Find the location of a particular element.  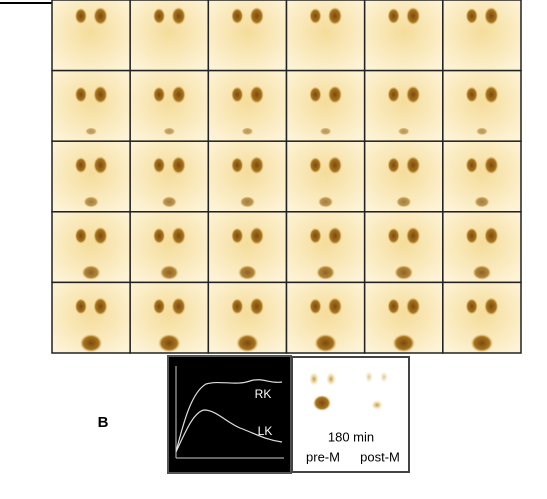

panel-label: B is located at coordinates (103, 422).